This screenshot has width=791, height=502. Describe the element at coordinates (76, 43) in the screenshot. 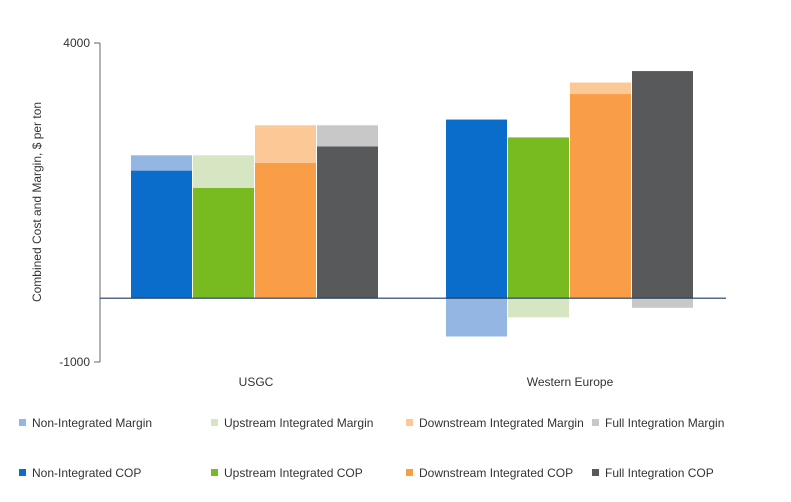

I see `y-tick-label: 4000` at that location.